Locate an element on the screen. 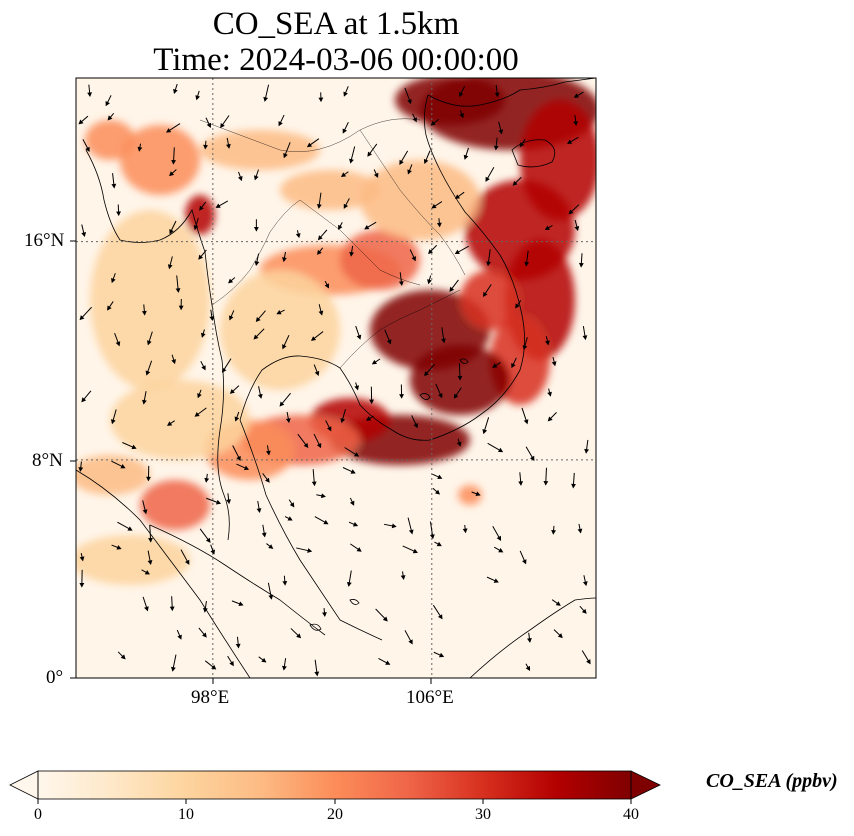 The height and width of the screenshot is (836, 854). lat-tick-16n: 16°N is located at coordinates (44, 240).